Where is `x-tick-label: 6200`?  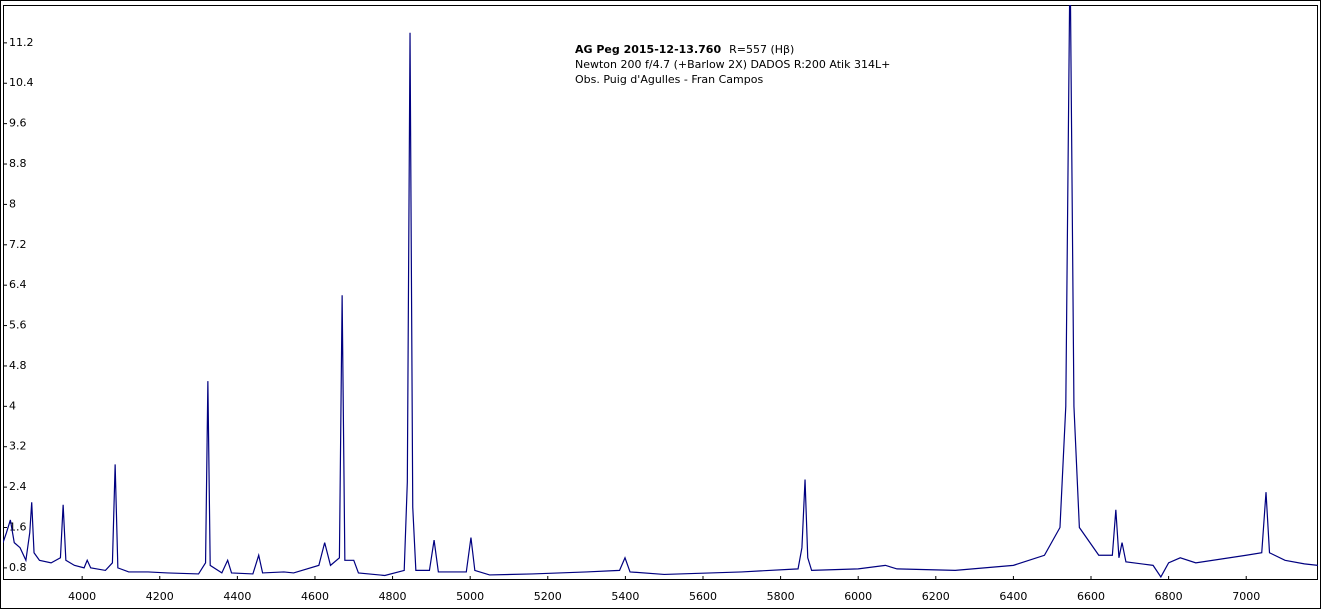 x-tick-label: 6200 is located at coordinates (936, 596).